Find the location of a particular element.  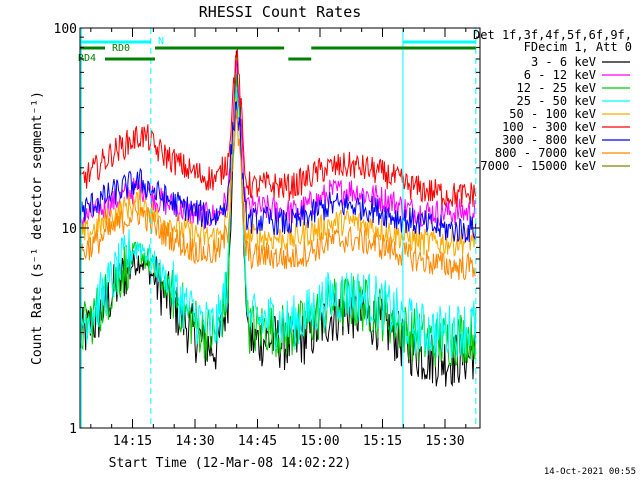

flag-label-rd4: RD4 is located at coordinates (87, 58).